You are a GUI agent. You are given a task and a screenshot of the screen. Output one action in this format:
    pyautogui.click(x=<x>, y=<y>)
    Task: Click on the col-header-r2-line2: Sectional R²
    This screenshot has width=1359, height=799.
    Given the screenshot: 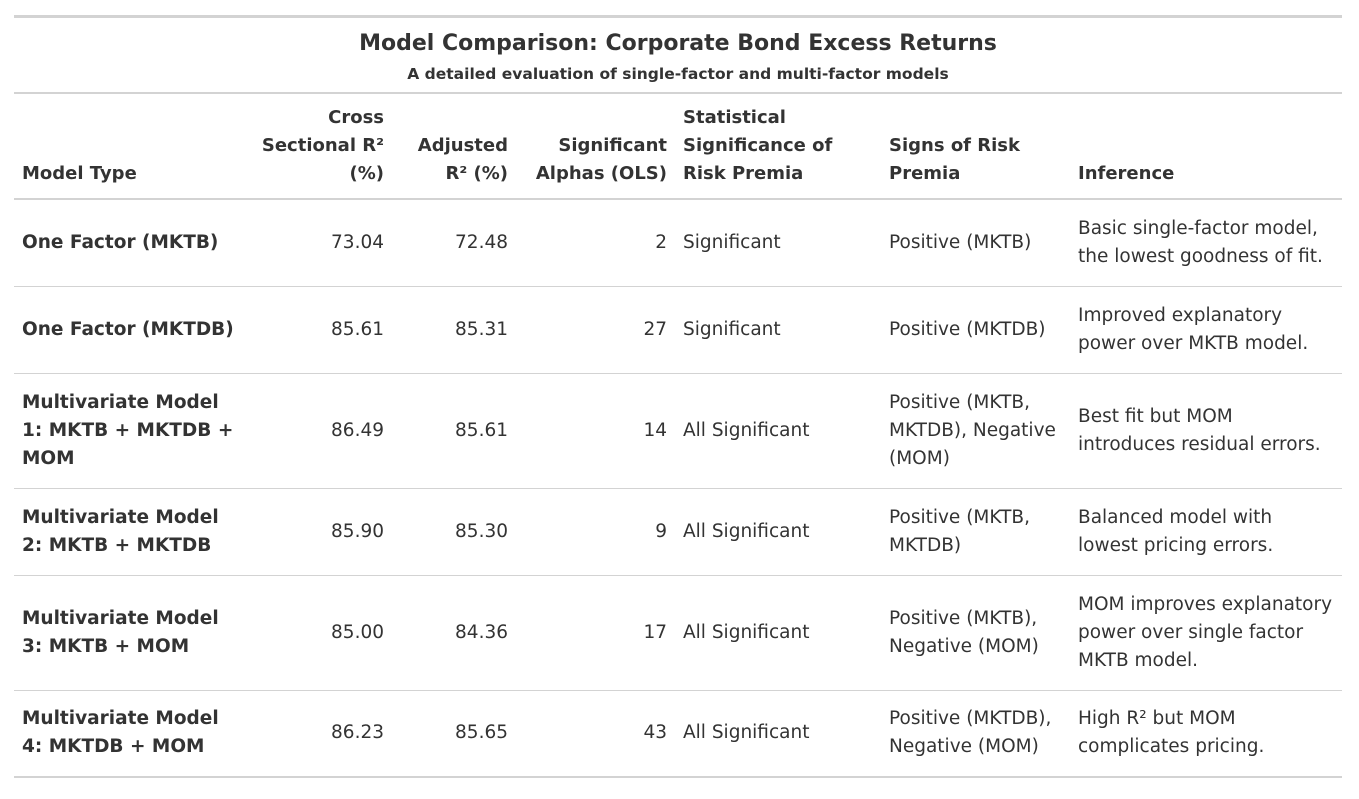 What is the action you would take?
    pyautogui.click(x=322, y=145)
    